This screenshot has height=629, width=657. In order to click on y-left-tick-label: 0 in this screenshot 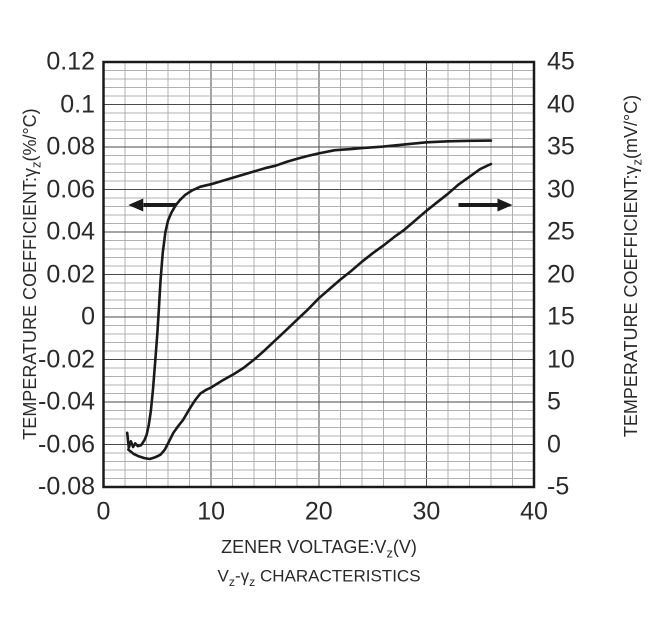, I will do `click(88, 316)`.